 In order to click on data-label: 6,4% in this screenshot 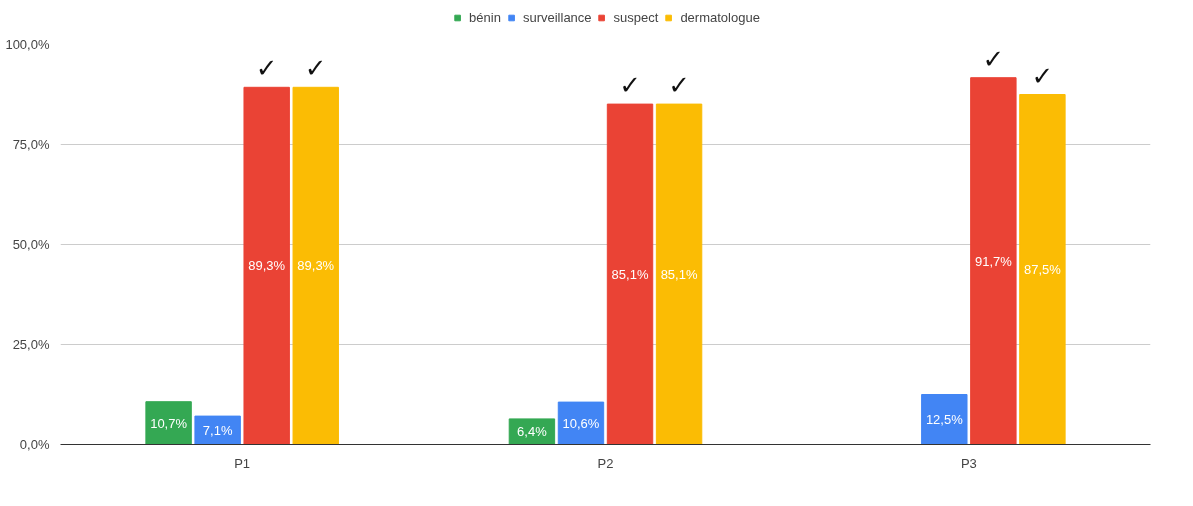, I will do `click(532, 432)`.